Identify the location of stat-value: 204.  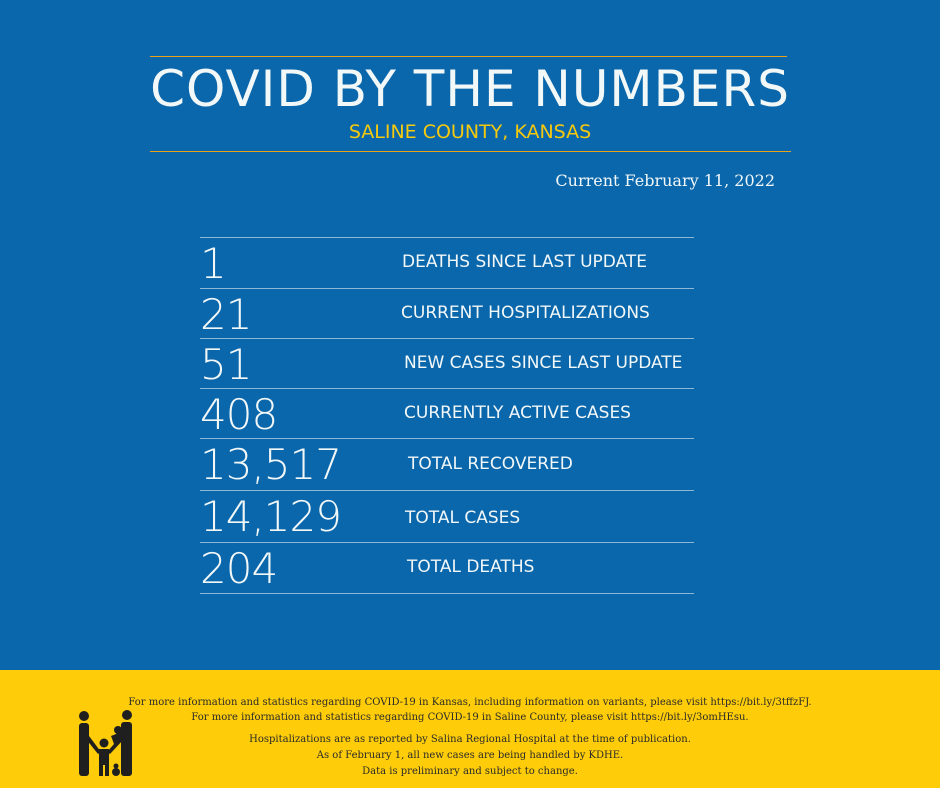
(239, 568).